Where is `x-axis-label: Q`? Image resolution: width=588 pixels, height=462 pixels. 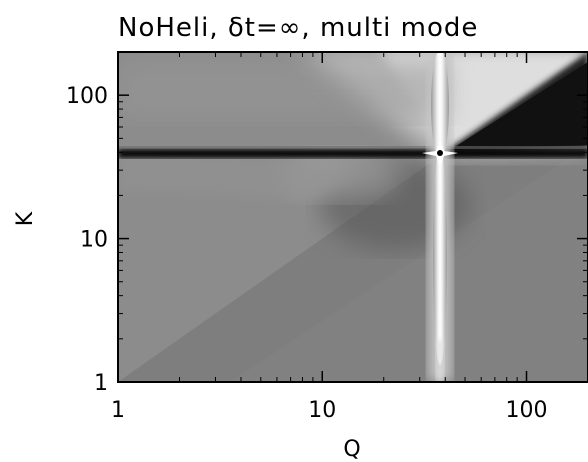 x-axis-label: Q is located at coordinates (351, 449).